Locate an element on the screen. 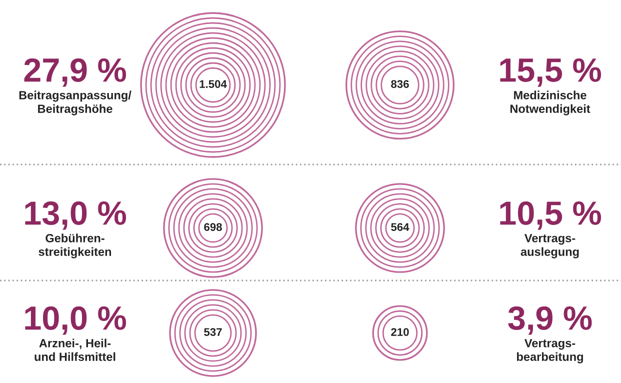 The width and height of the screenshot is (621, 383). data-label: 27,9 % is located at coordinates (75, 72).